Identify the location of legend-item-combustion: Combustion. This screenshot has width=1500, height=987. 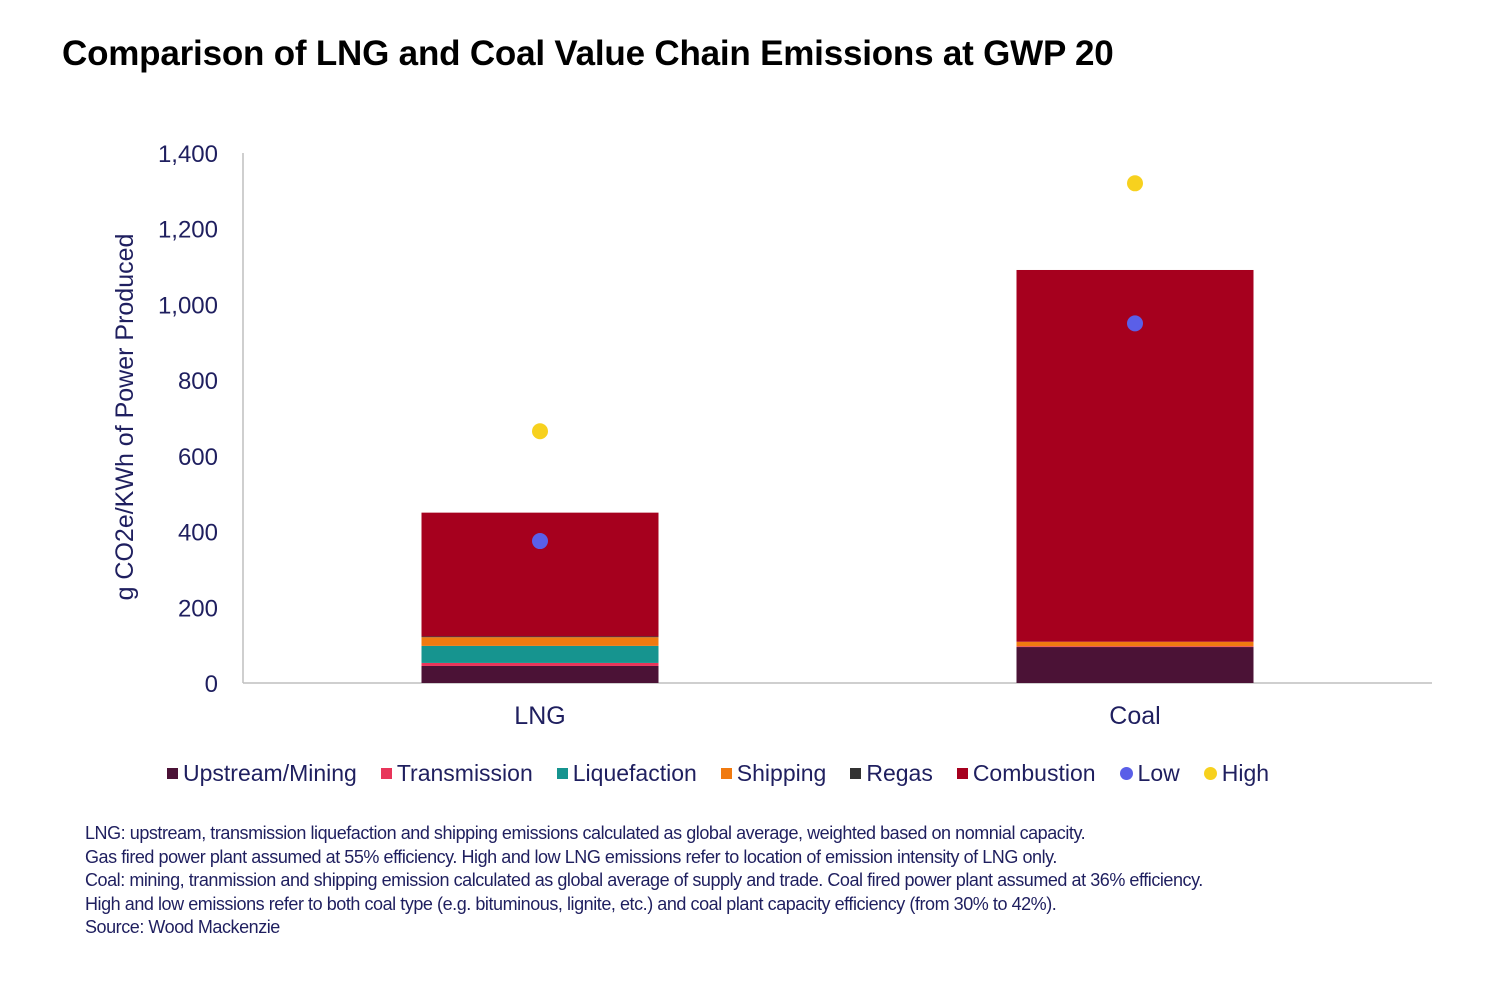
(1026, 773).